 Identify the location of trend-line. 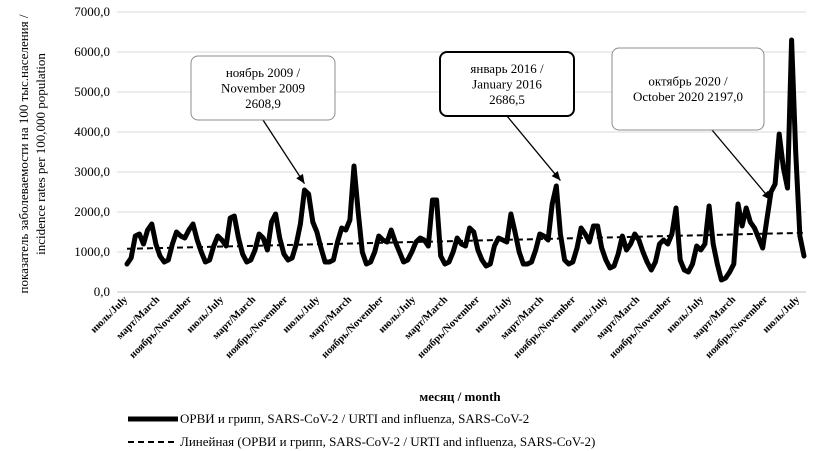
(465, 240).